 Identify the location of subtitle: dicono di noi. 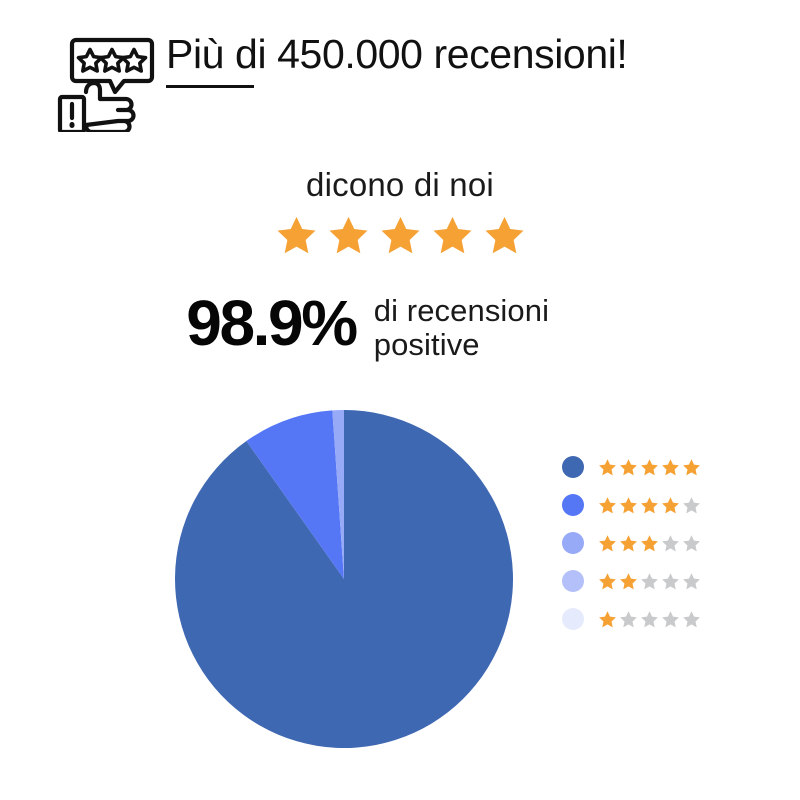
(400, 184).